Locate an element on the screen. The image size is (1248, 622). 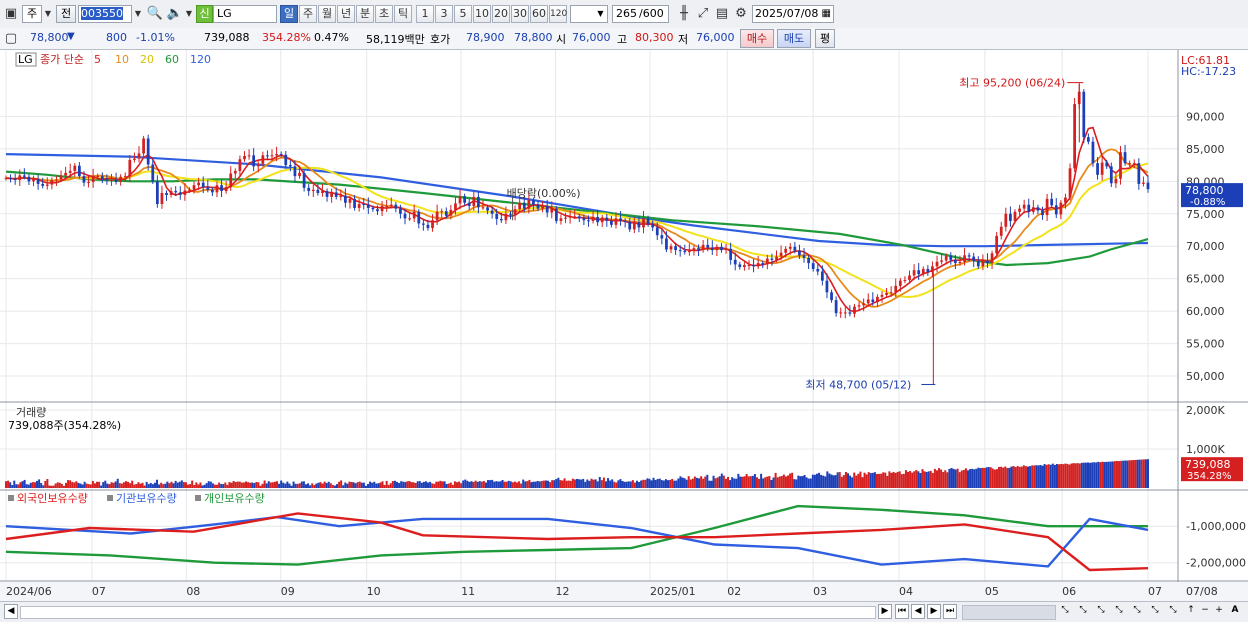
tool-icon-5: ⤡ is located at coordinates (1137, 610).